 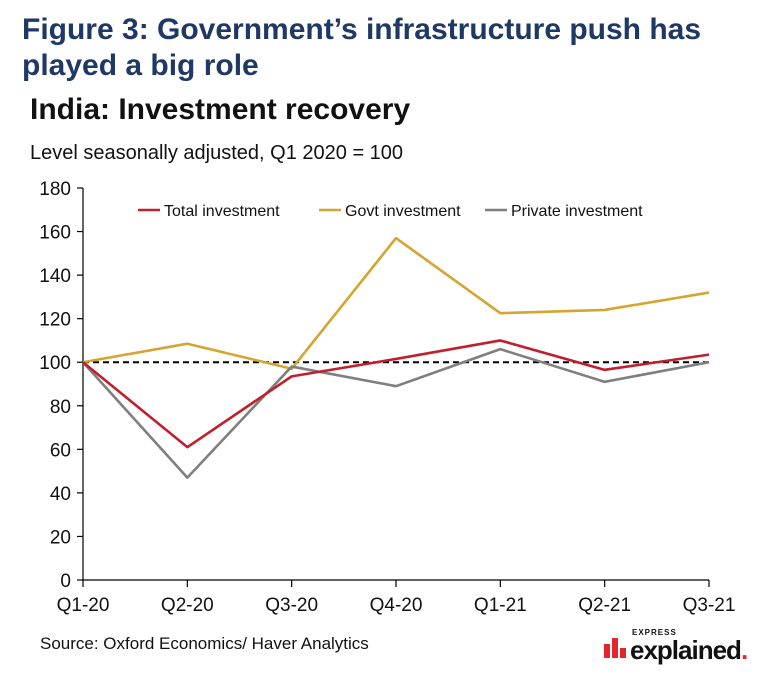 What do you see at coordinates (654, 632) in the screenshot?
I see `brand-small-text: EXPRESS` at bounding box center [654, 632].